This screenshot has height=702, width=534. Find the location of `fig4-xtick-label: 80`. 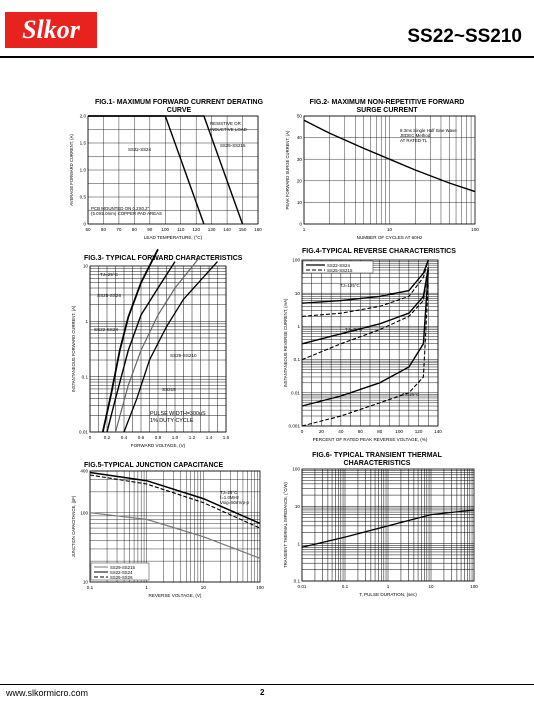

fig4-xtick-label: 80 is located at coordinates (380, 431).